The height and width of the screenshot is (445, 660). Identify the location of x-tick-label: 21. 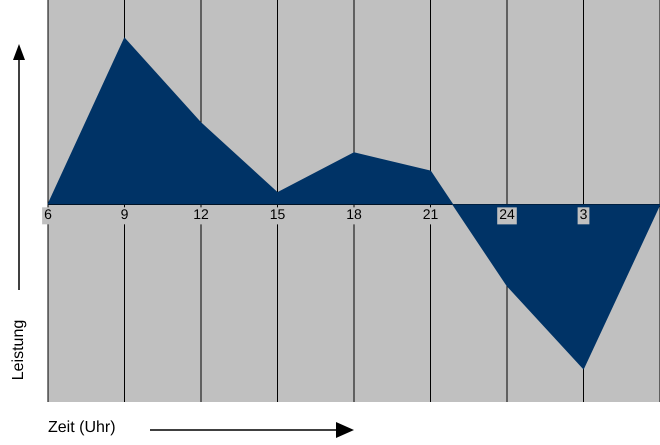
(430, 214).